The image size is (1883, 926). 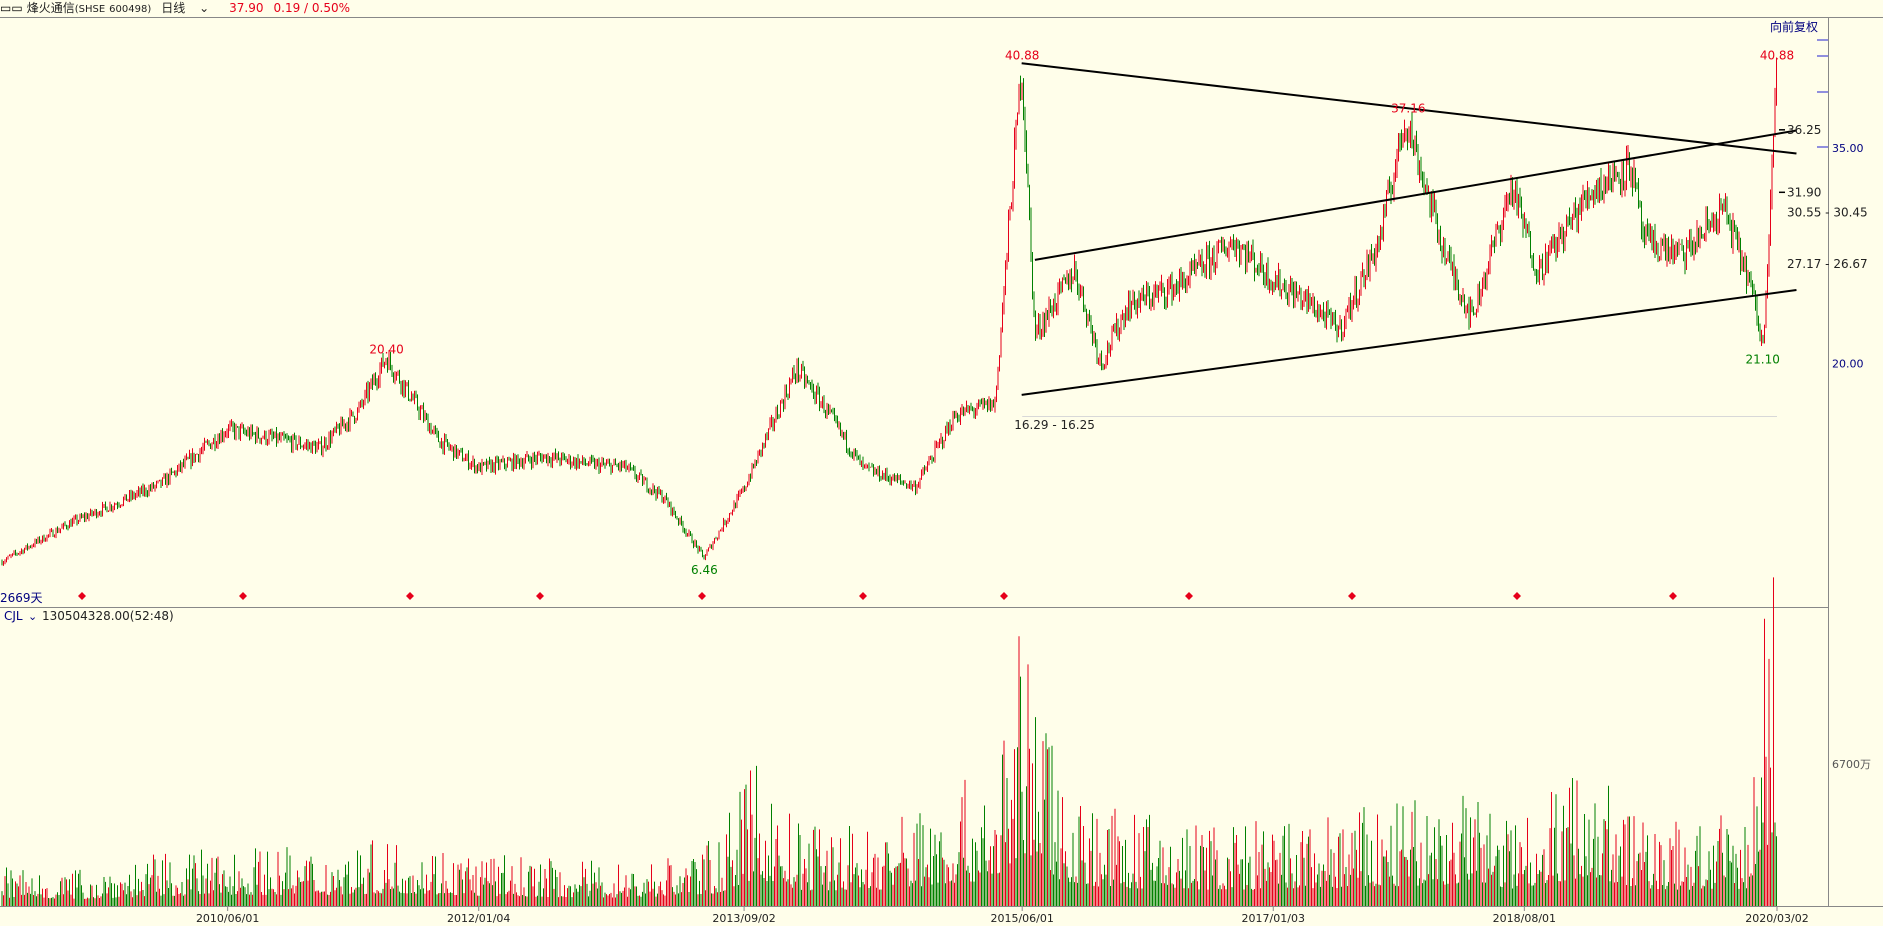 What do you see at coordinates (227, 918) in the screenshot?
I see `x-tick-label: 2010/06/01` at bounding box center [227, 918].